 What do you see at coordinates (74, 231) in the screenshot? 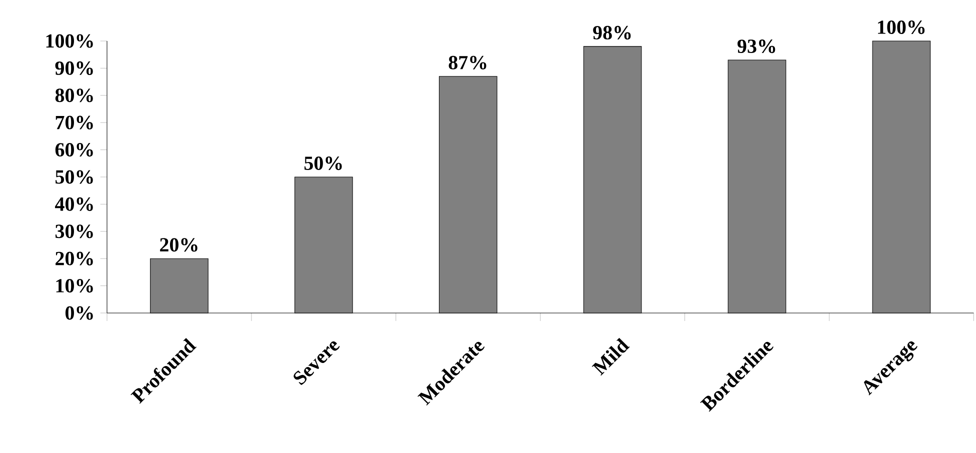
I see `y-tick-label: 30%` at bounding box center [74, 231].